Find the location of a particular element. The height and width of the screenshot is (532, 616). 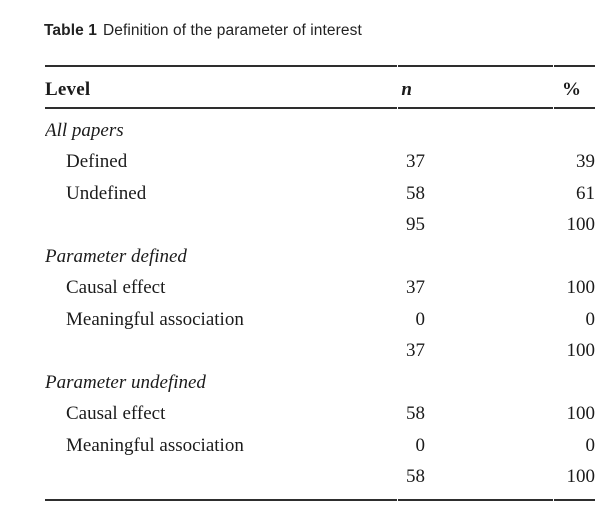

row-label: Undefined is located at coordinates (106, 193).